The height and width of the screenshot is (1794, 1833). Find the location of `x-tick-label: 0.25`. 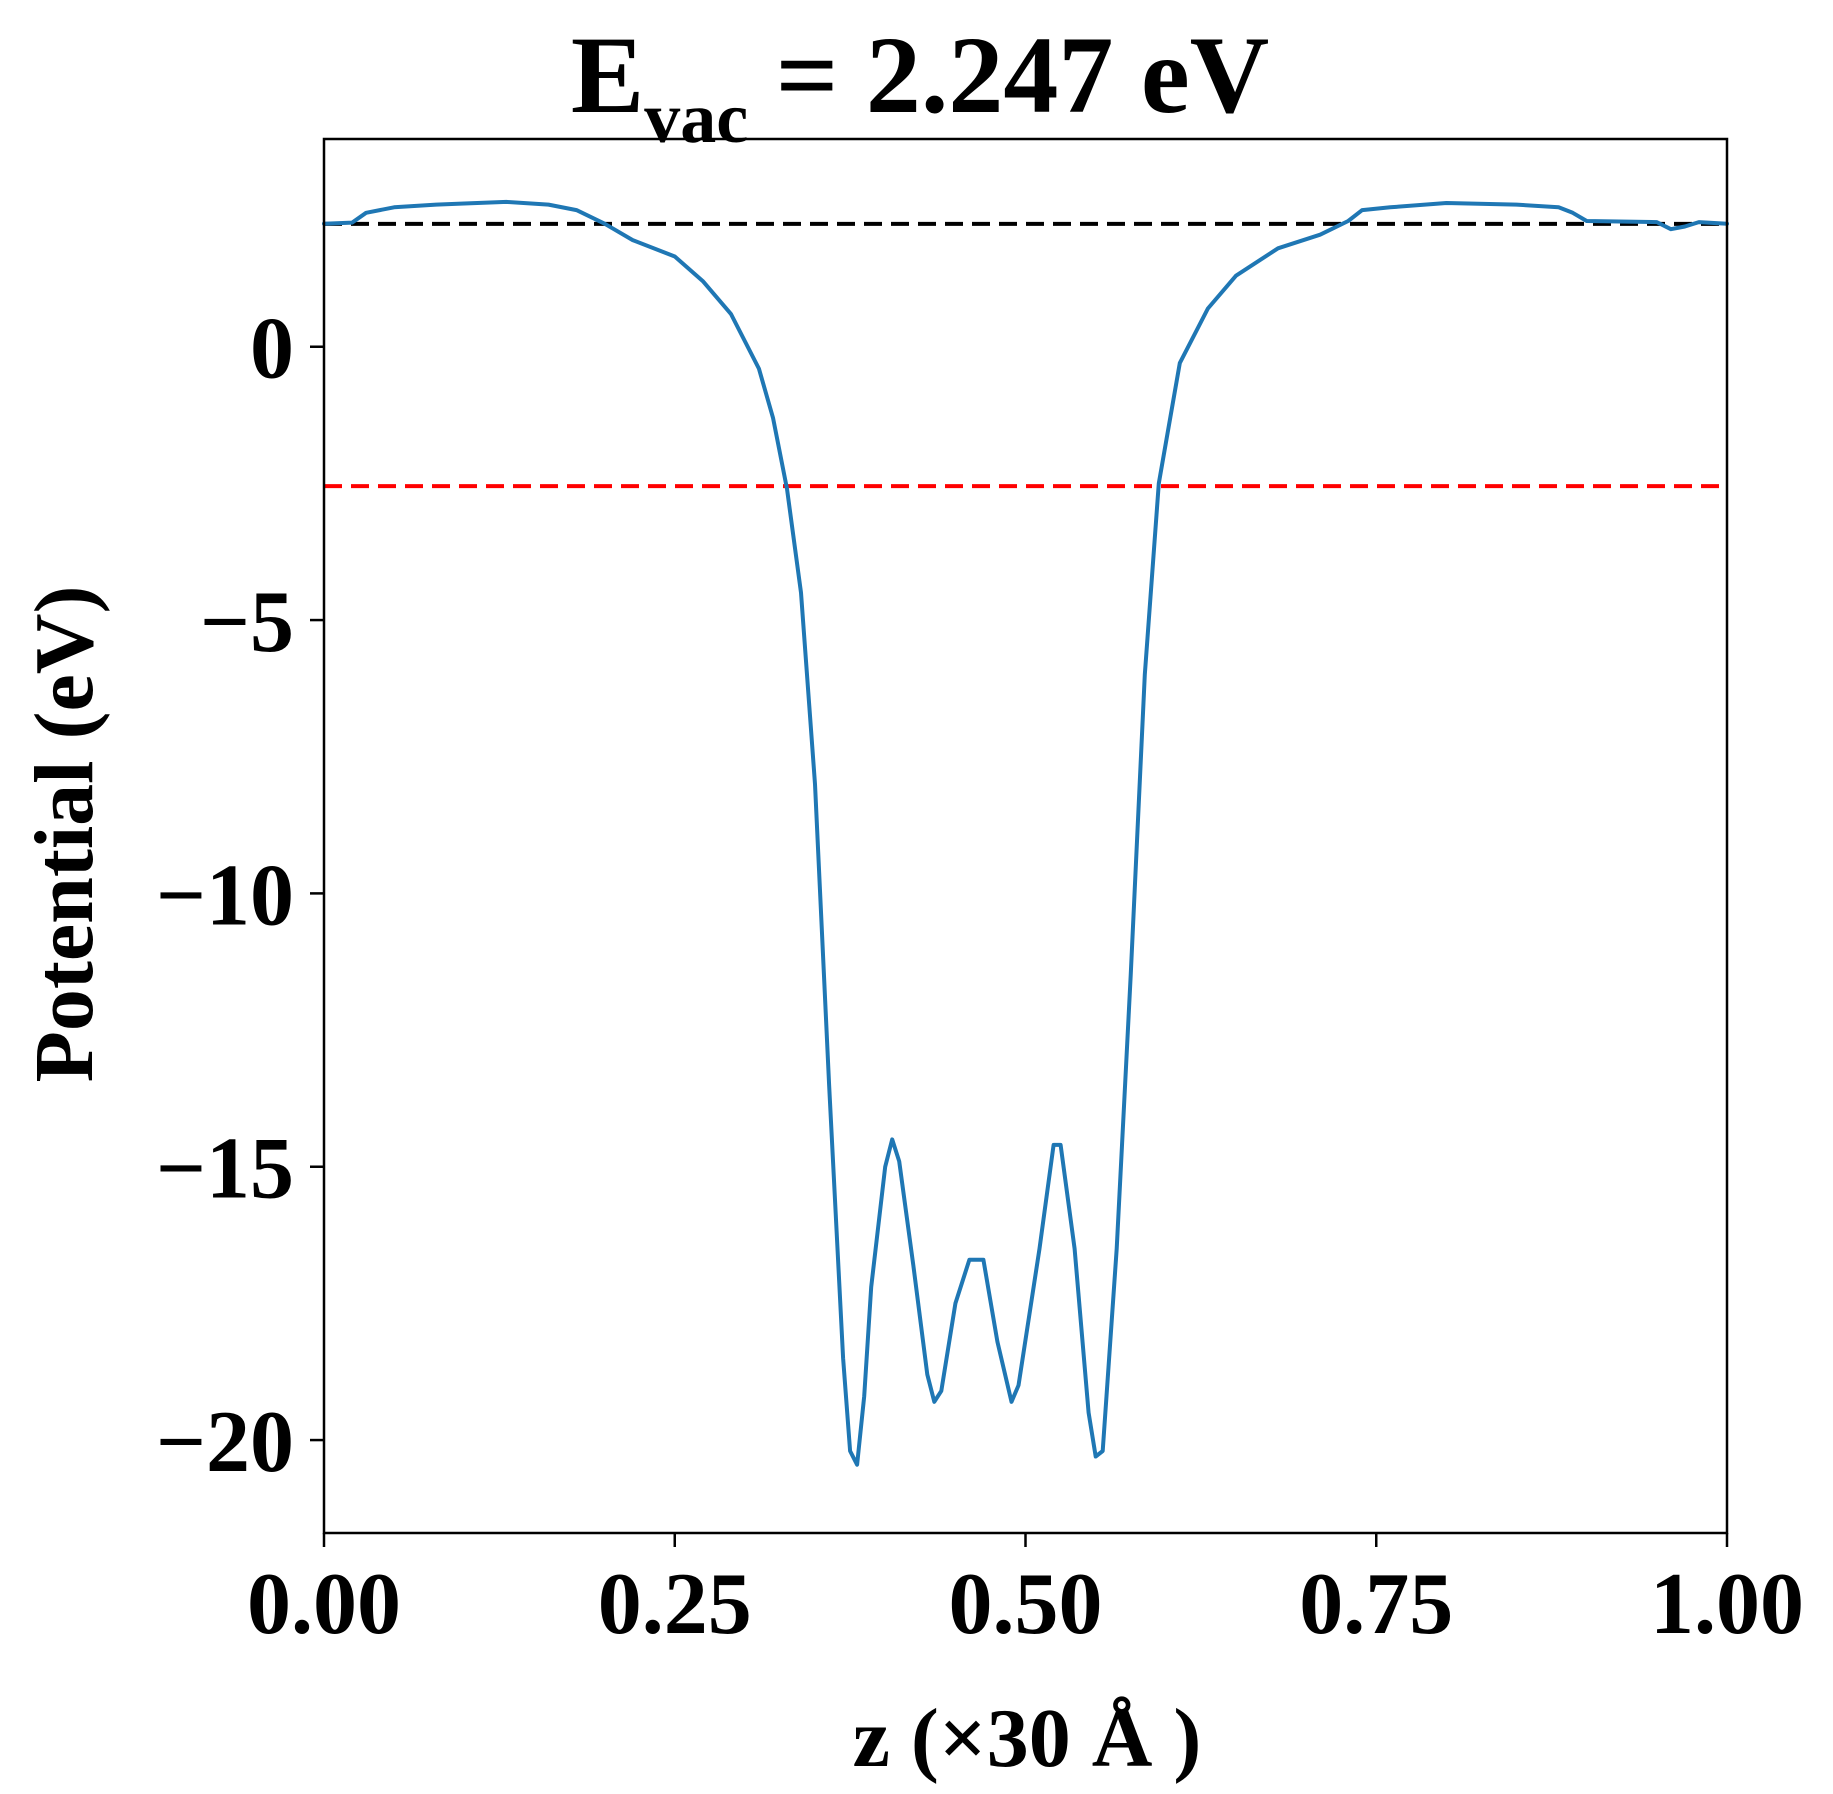

x-tick-label: 0.25 is located at coordinates (675, 1604).